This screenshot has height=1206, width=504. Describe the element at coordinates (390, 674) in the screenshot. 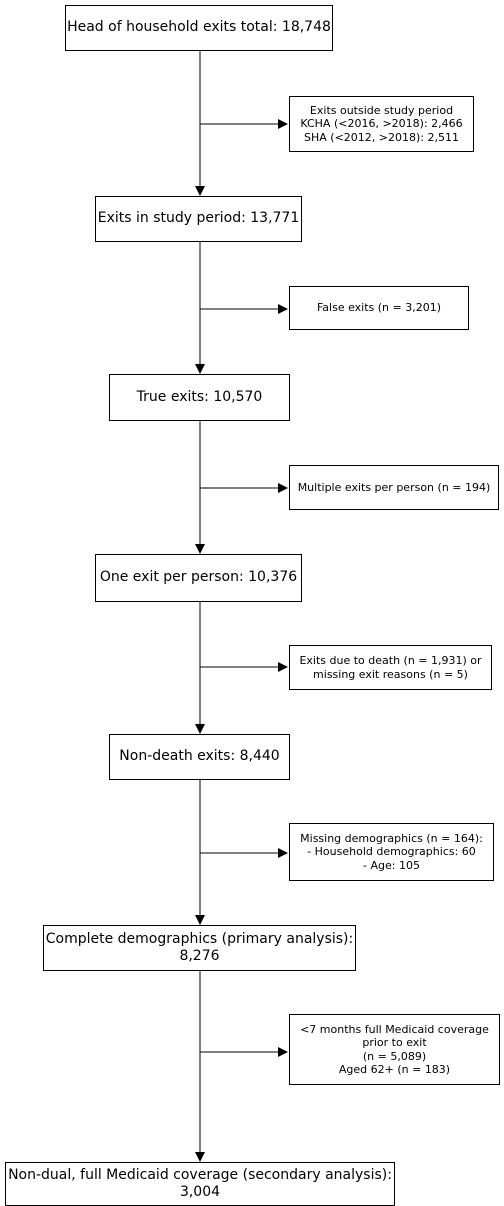

I see `exclusion-box-text: missing exit reasons (n = 5)` at that location.